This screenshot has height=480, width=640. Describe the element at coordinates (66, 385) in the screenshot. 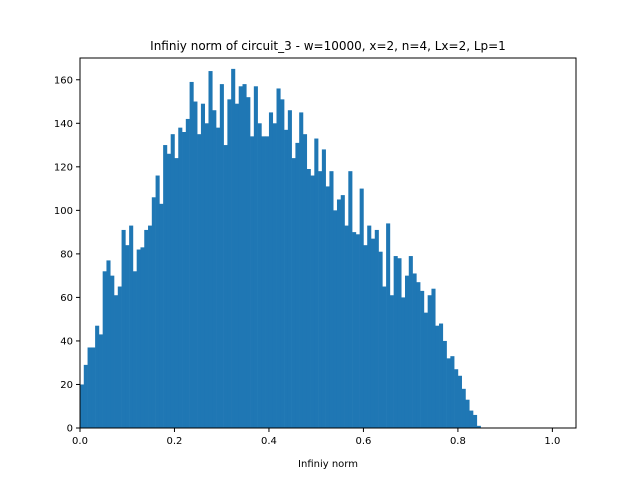

I see `y-tick-label: 20` at that location.